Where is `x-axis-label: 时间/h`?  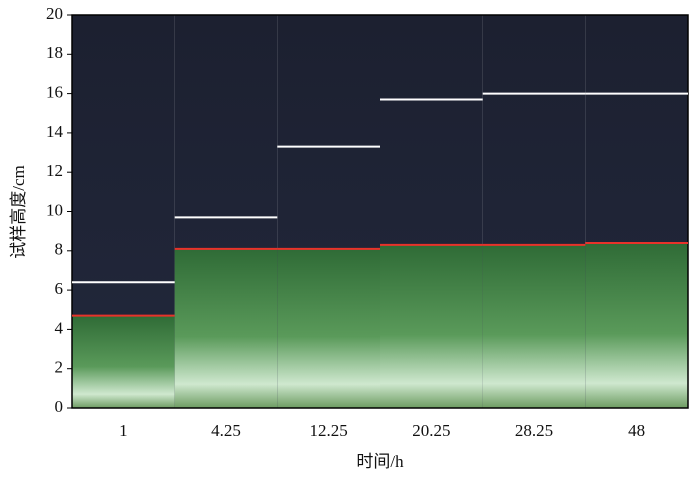
x-axis-label: 时间/h is located at coordinates (380, 461).